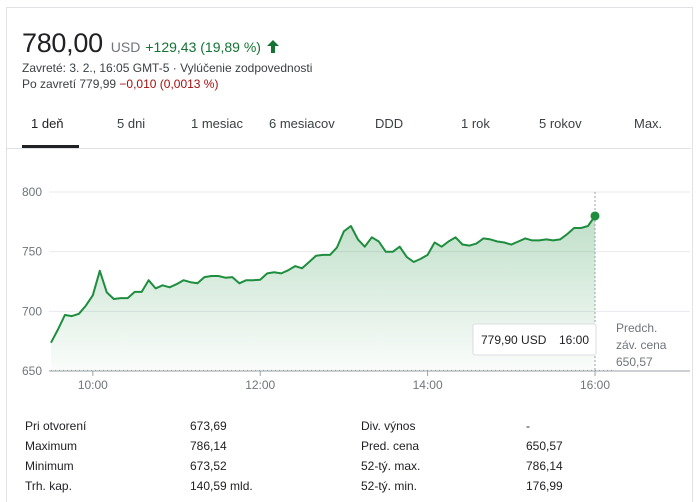 The width and height of the screenshot is (697, 502). I want to click on price-tooltip: 779,90 USD 16:00, so click(534, 339).